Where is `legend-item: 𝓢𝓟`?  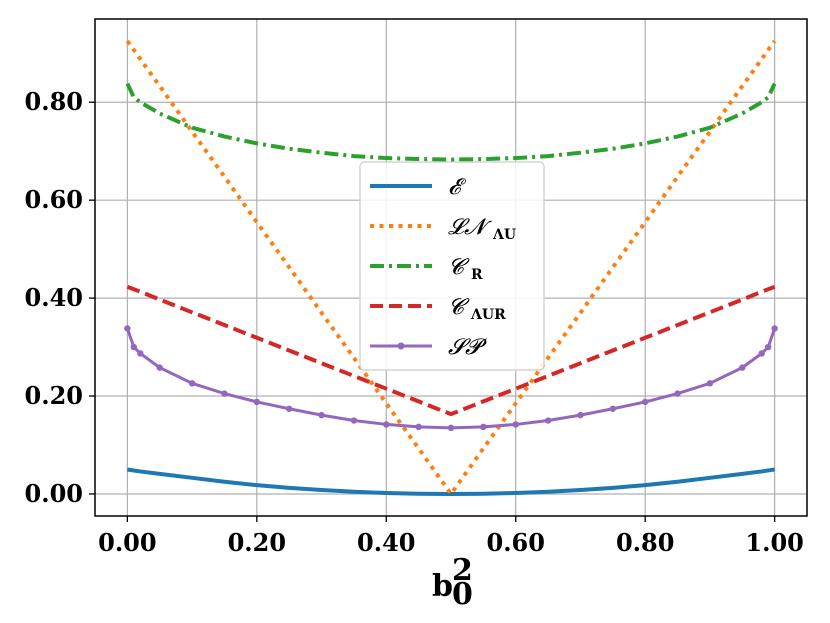
legend-item: 𝓢𝓟 is located at coordinates (428, 347).